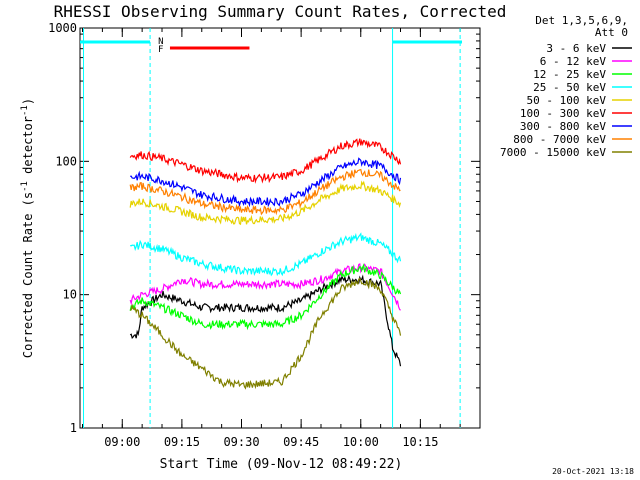 This screenshot has width=640, height=480. I want to click on y-tick-label: 10, so click(70, 295).